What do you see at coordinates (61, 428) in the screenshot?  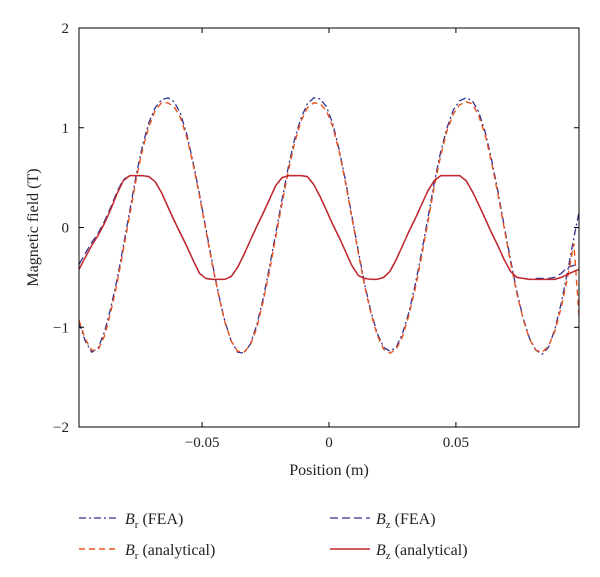 I see `y-tick-label: −2` at bounding box center [61, 428].